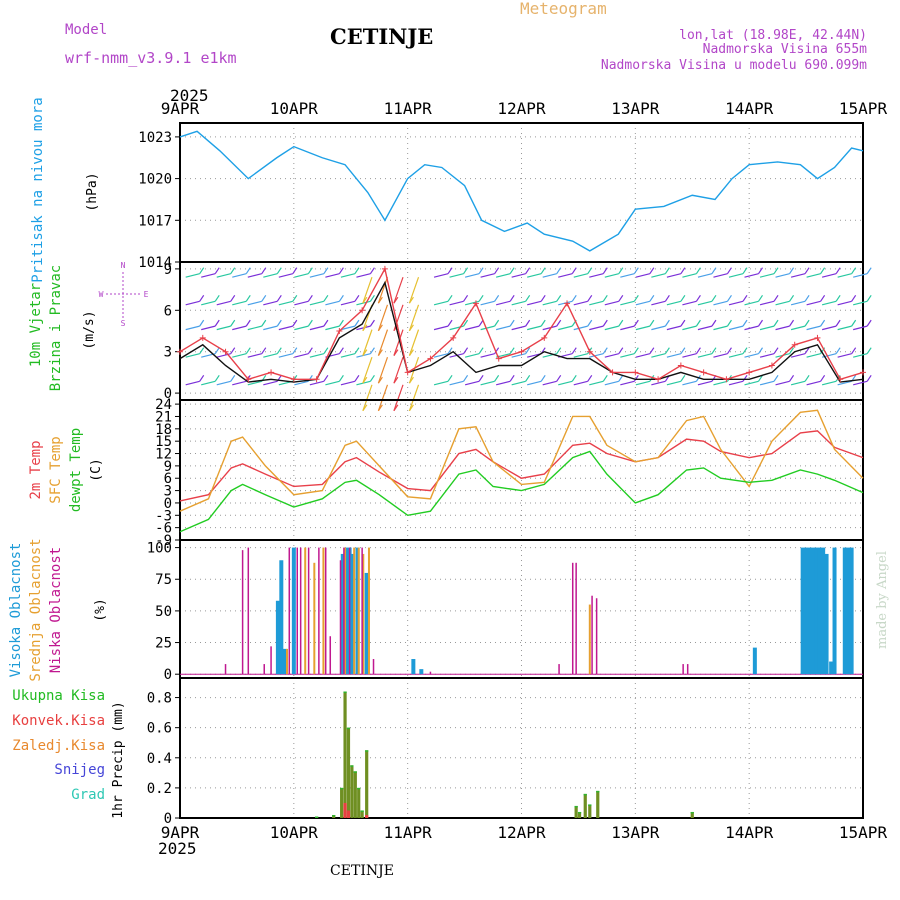 The height and width of the screenshot is (900, 900). I want to click on legend-graupel: Grad, so click(88, 795).